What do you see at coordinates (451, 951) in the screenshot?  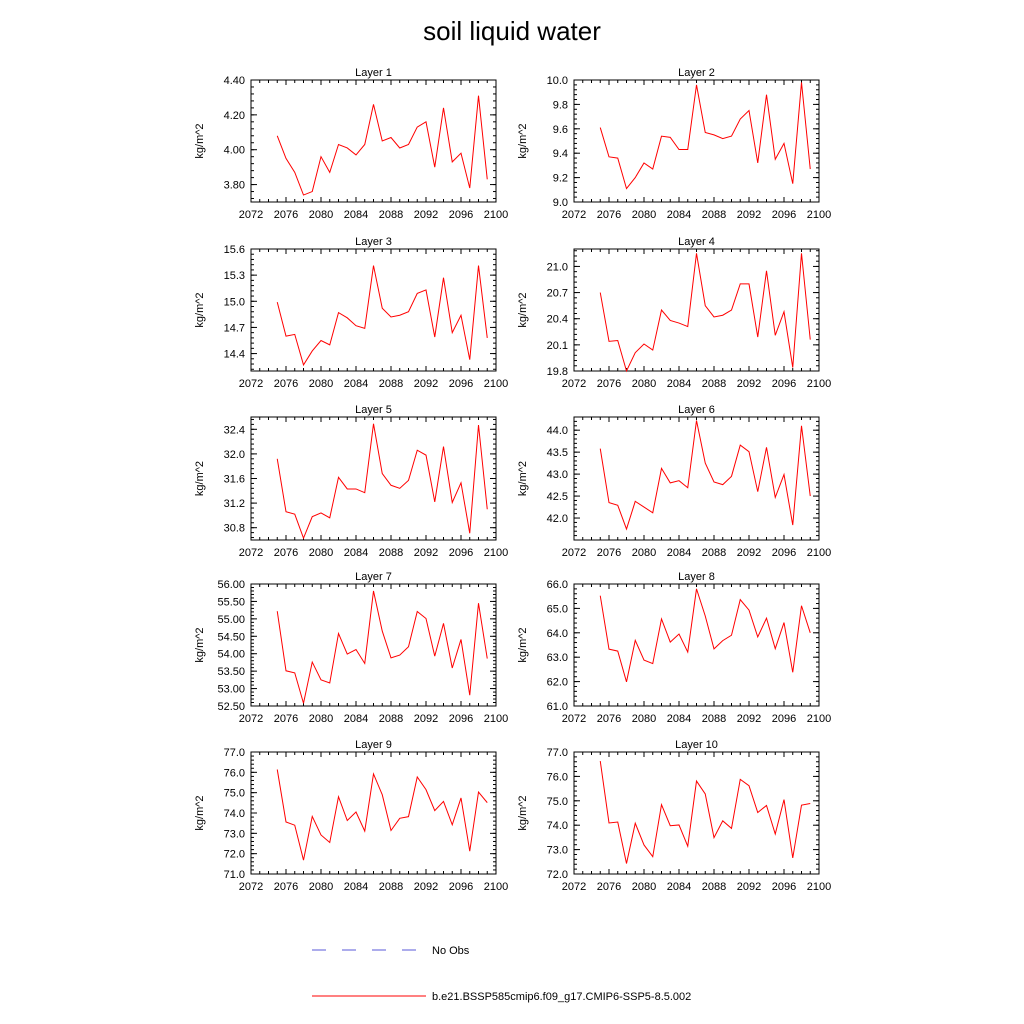 I see `legend-no-obs-label: No Obs` at bounding box center [451, 951].